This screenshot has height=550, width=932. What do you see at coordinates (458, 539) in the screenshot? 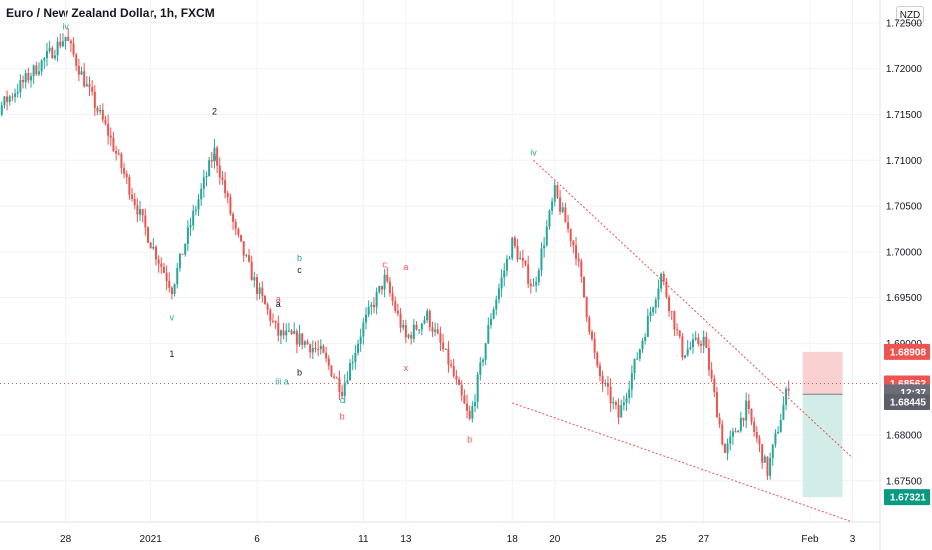
I see `time-axis: 28 2021 6 11 13 18 20 25 27 Feb 3` at bounding box center [458, 539].